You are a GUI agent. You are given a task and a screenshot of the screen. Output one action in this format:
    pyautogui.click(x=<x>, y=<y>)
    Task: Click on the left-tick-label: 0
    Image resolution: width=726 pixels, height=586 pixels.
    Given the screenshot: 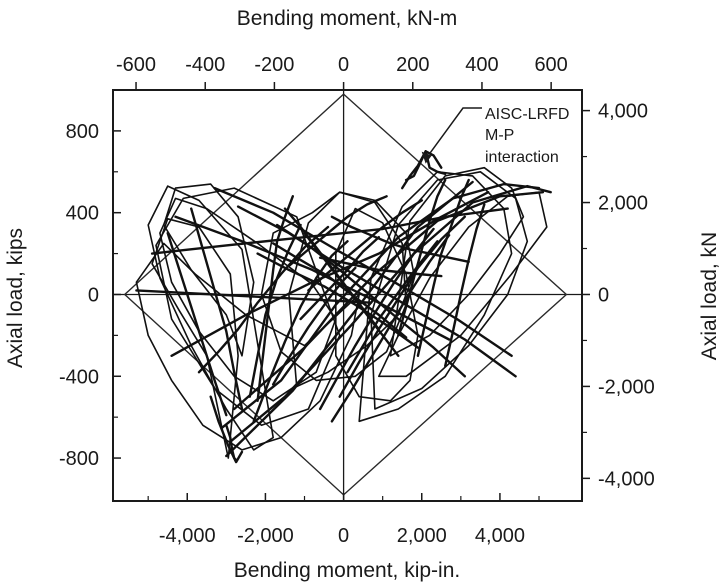 What is the action you would take?
    pyautogui.click(x=93, y=295)
    